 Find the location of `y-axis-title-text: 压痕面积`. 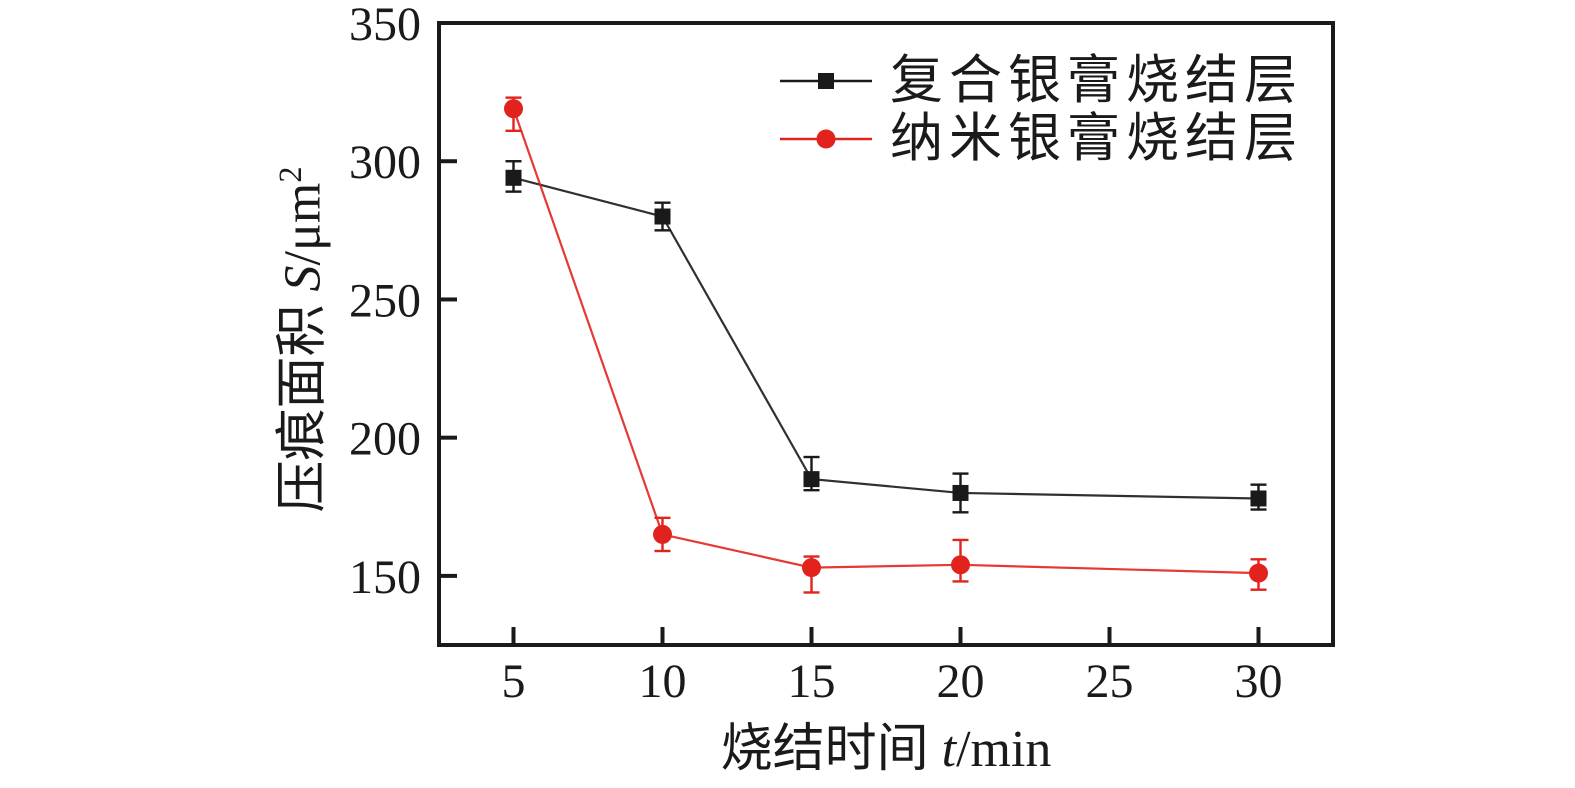

y-axis-title-text: 压痕面积 is located at coordinates (303, 402).